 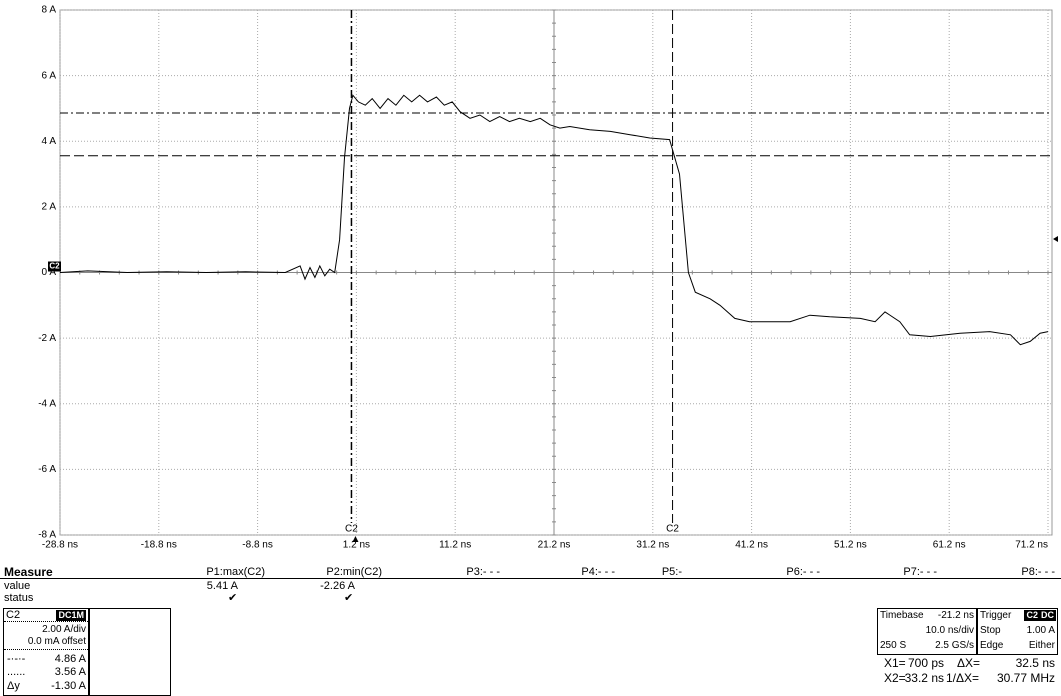 What do you see at coordinates (49, 75) in the screenshot?
I see `y-tick-label: 6 A` at bounding box center [49, 75].